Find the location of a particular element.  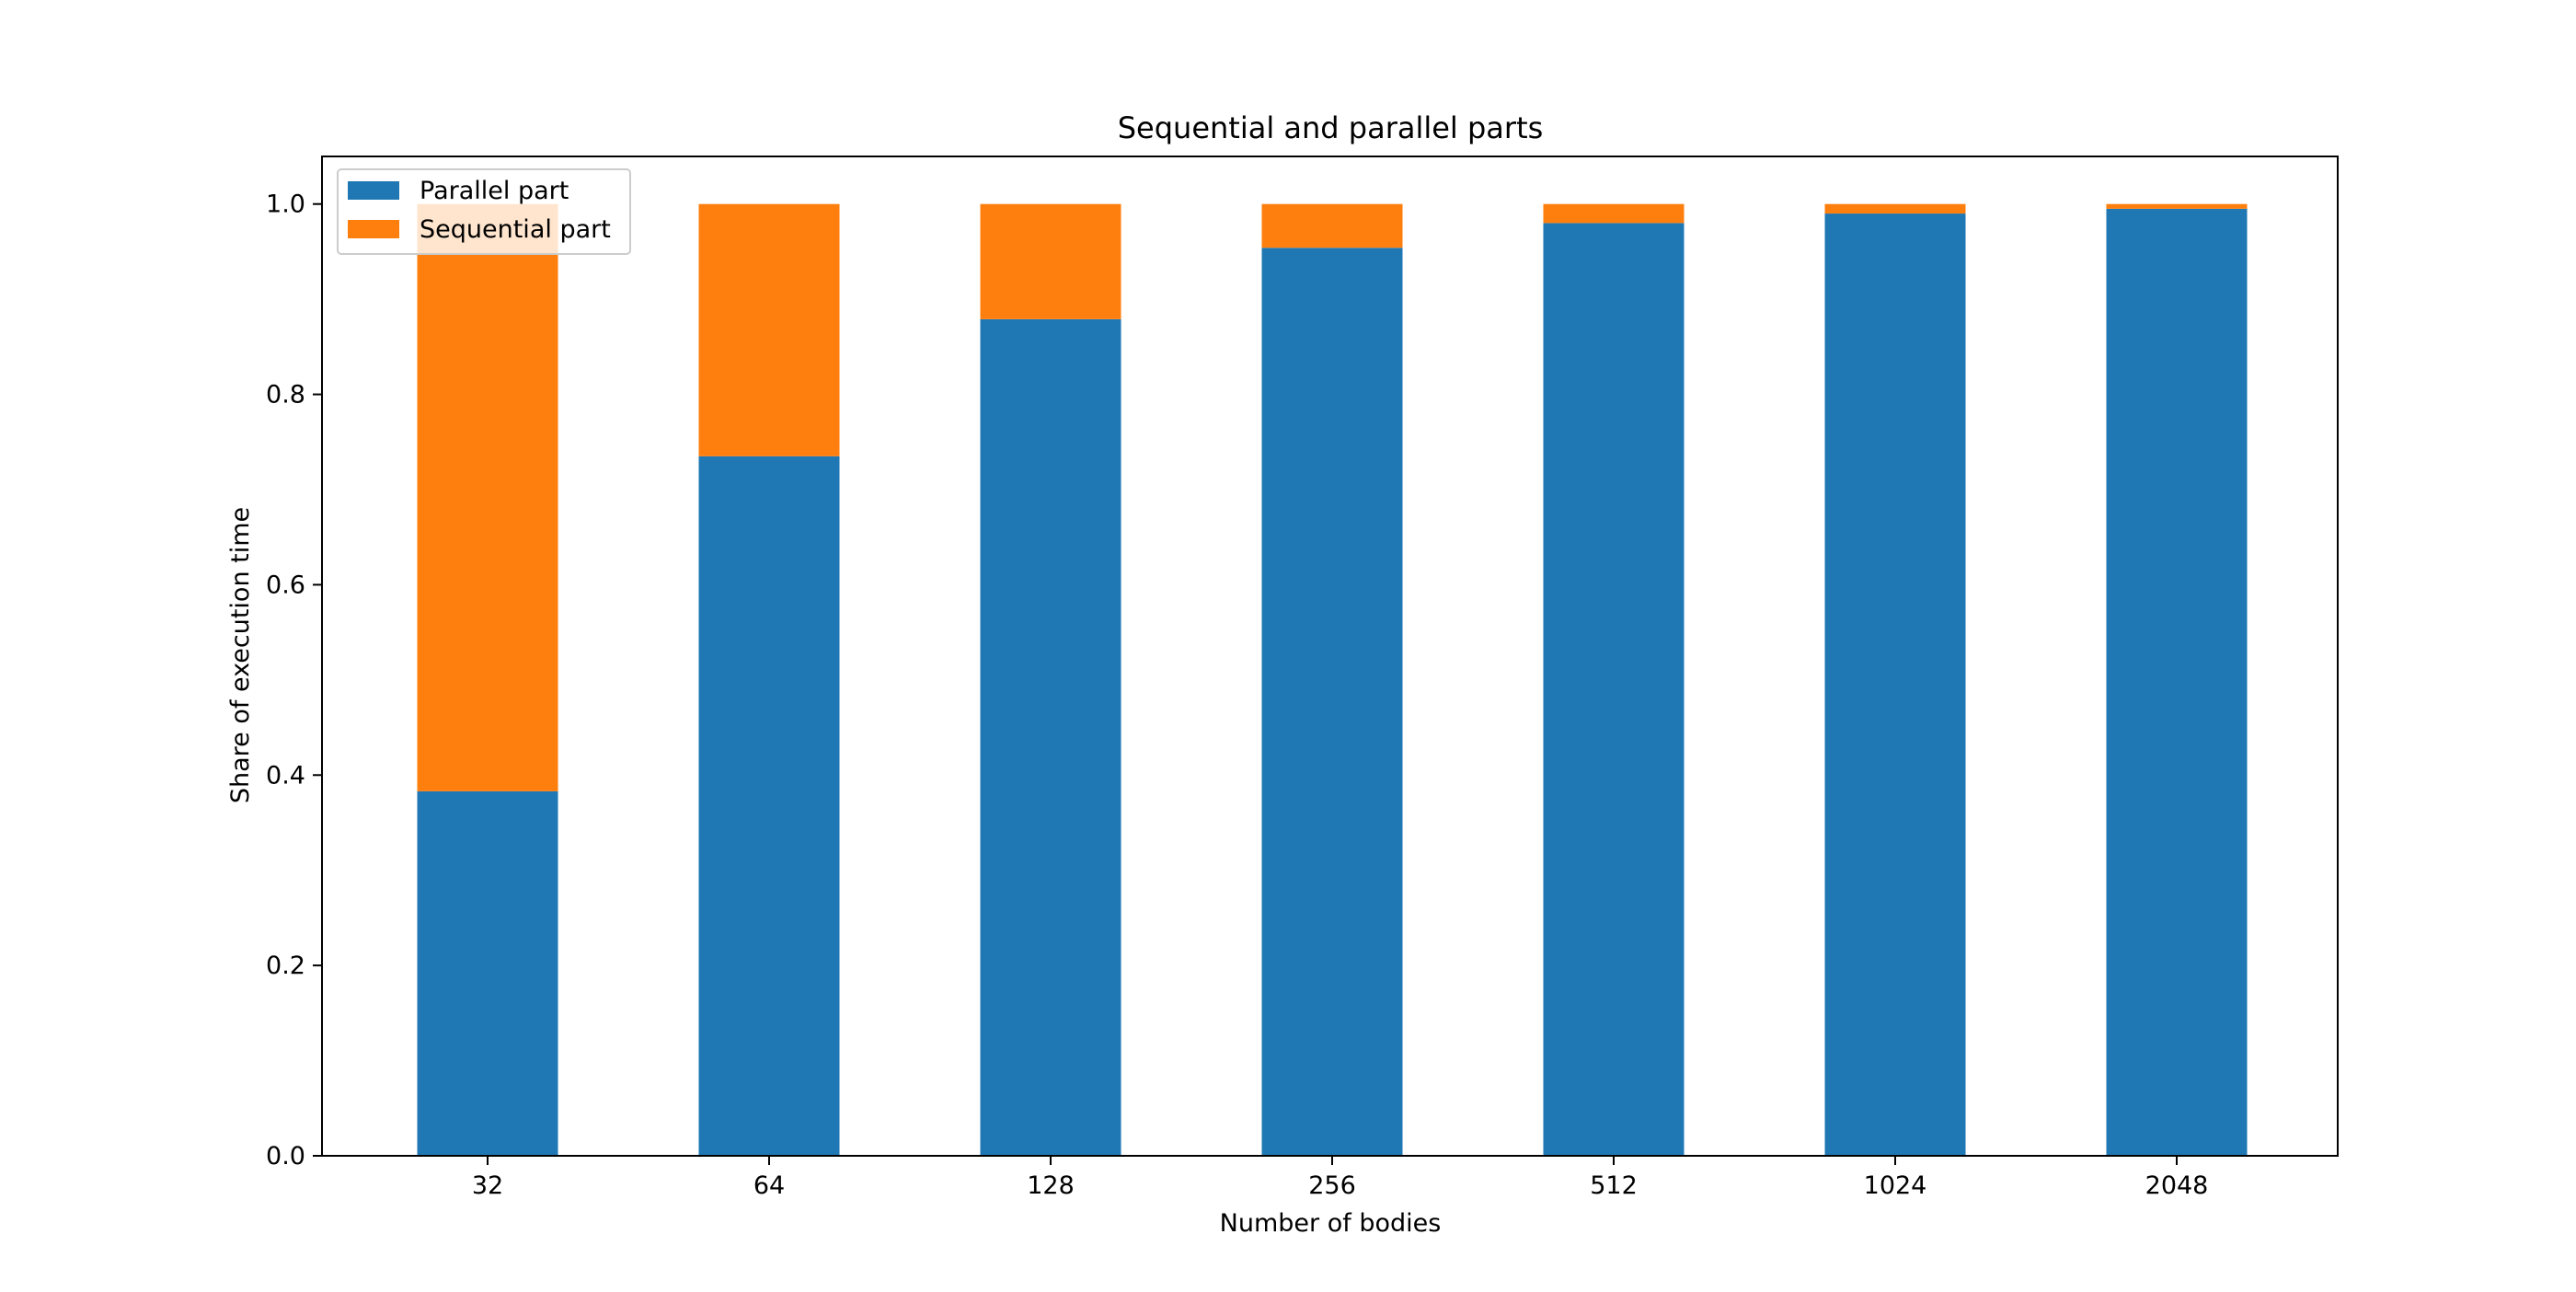

legend-label-sequential: Sequential part is located at coordinates (515, 229).